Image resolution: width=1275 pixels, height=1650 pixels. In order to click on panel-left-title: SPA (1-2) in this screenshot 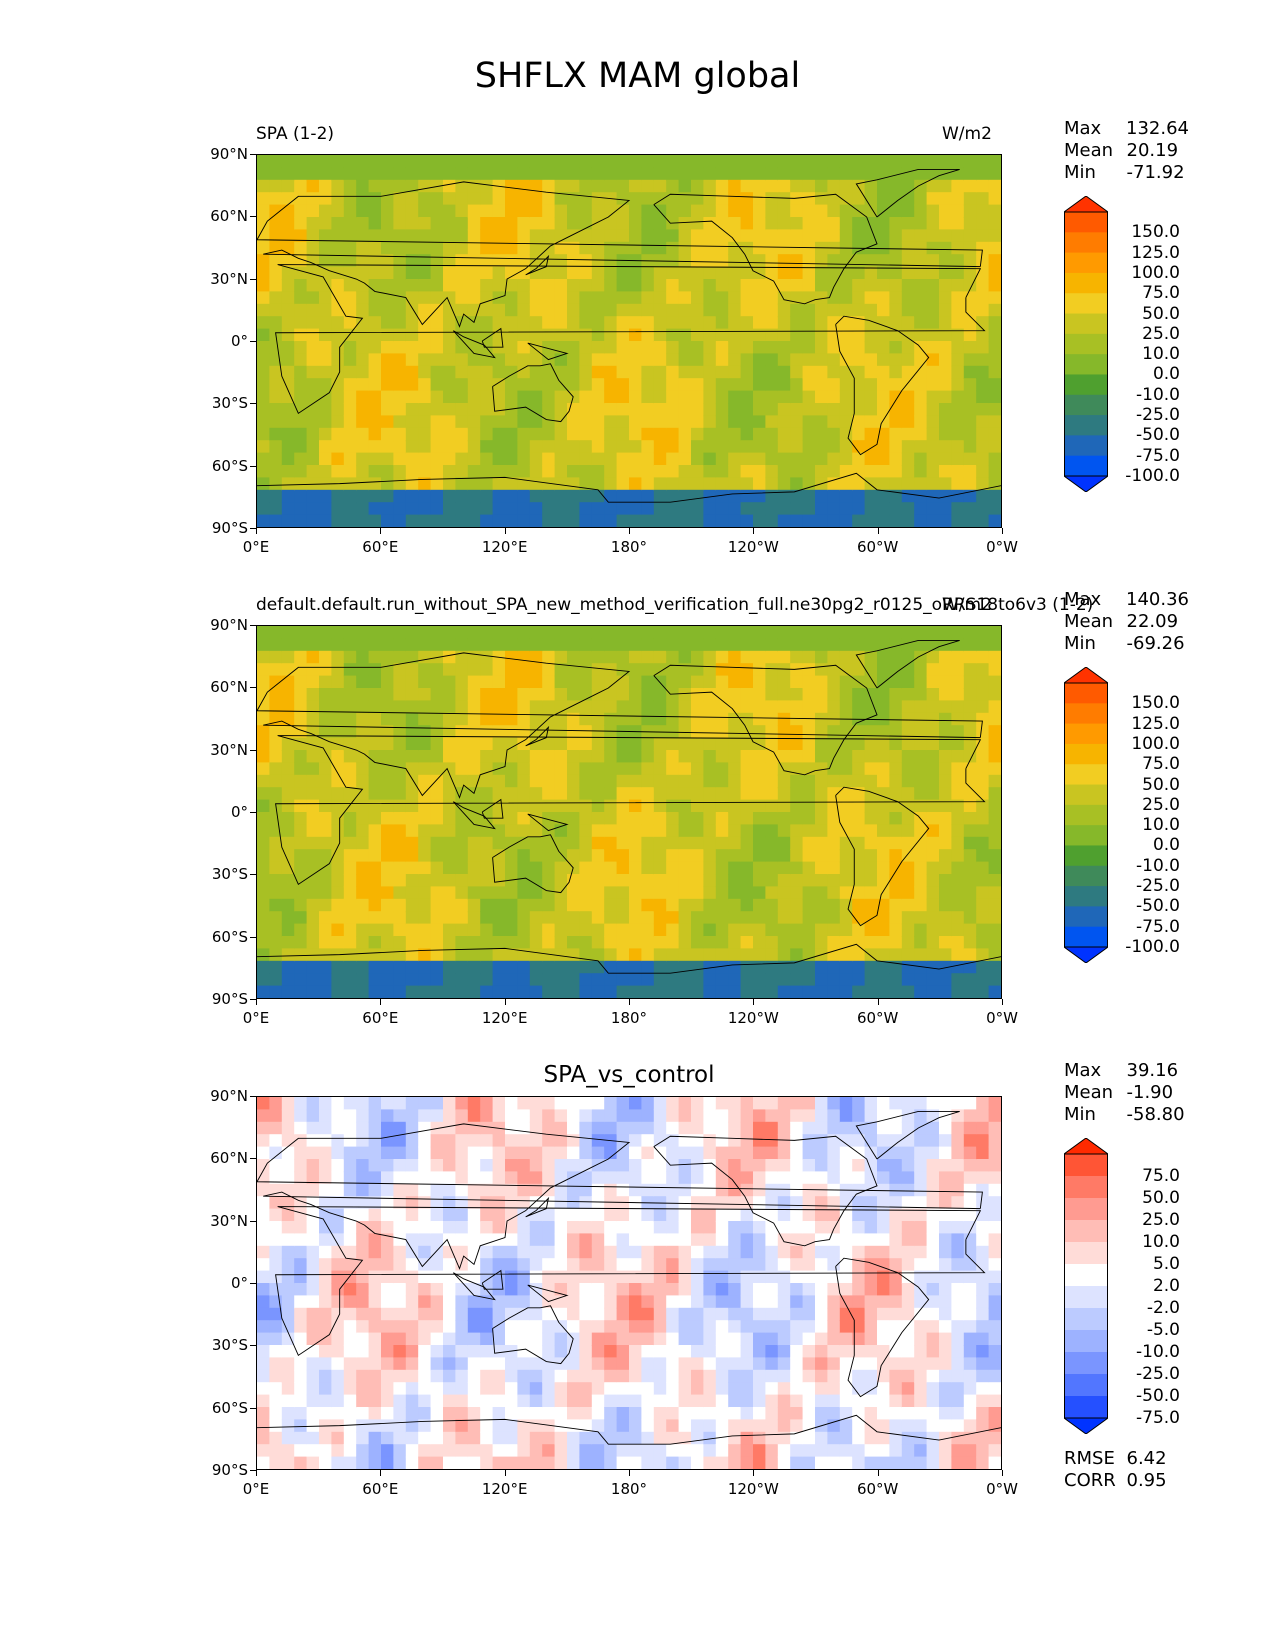, I will do `click(295, 134)`.